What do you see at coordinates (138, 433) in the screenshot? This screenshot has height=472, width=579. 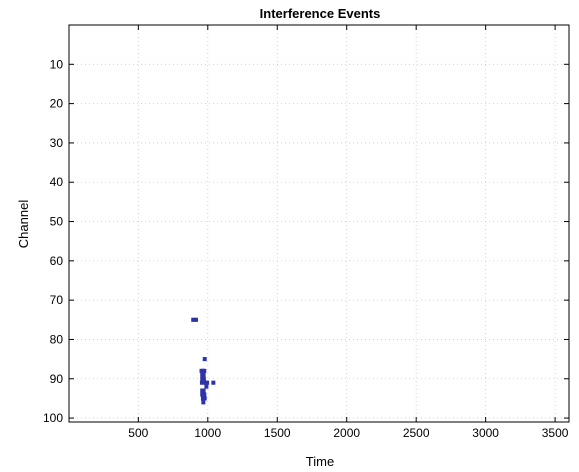 I see `x-tick-label: 500` at bounding box center [138, 433].